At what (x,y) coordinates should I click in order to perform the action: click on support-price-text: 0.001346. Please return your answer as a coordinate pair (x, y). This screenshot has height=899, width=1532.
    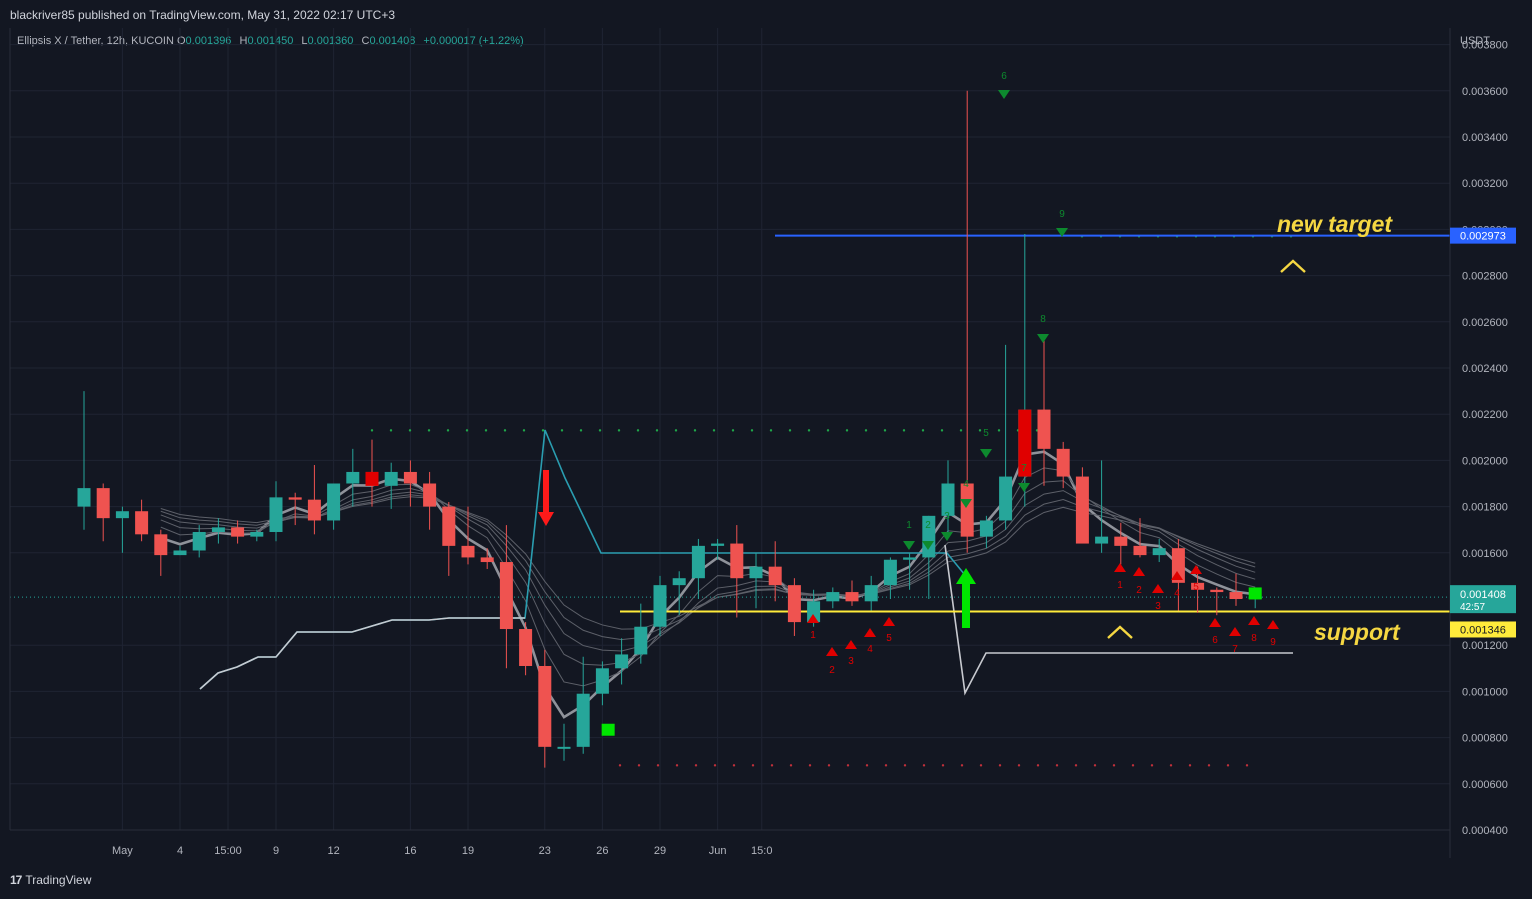
    Looking at the image, I should click on (1483, 630).